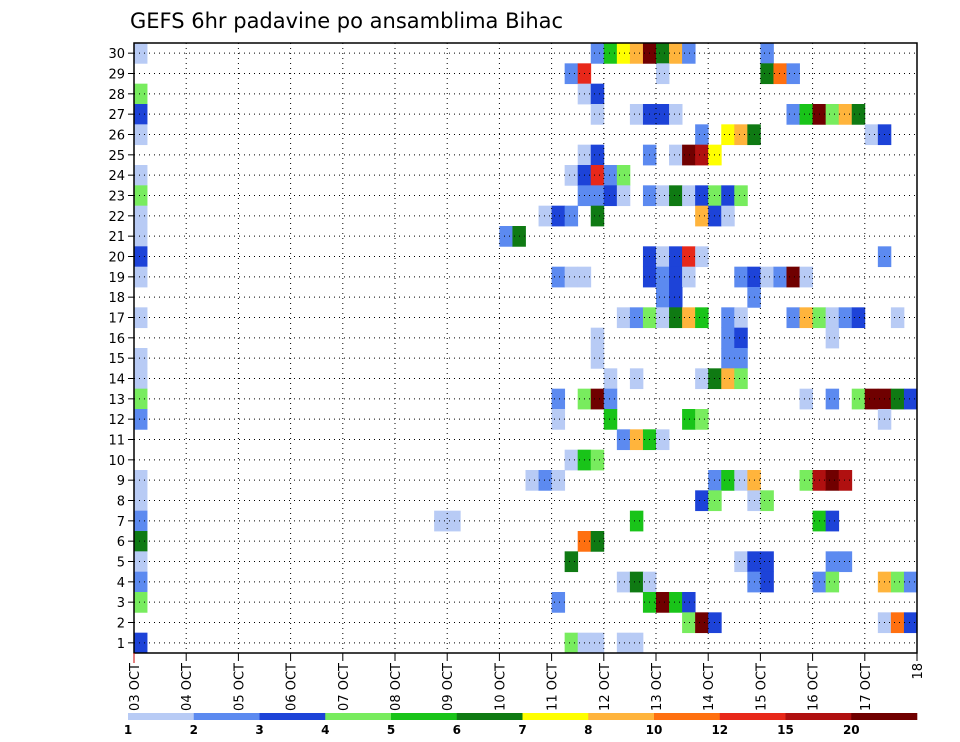  What do you see at coordinates (657, 687) in the screenshot?
I see `x-tick-label: 13 OCT` at bounding box center [657, 687].